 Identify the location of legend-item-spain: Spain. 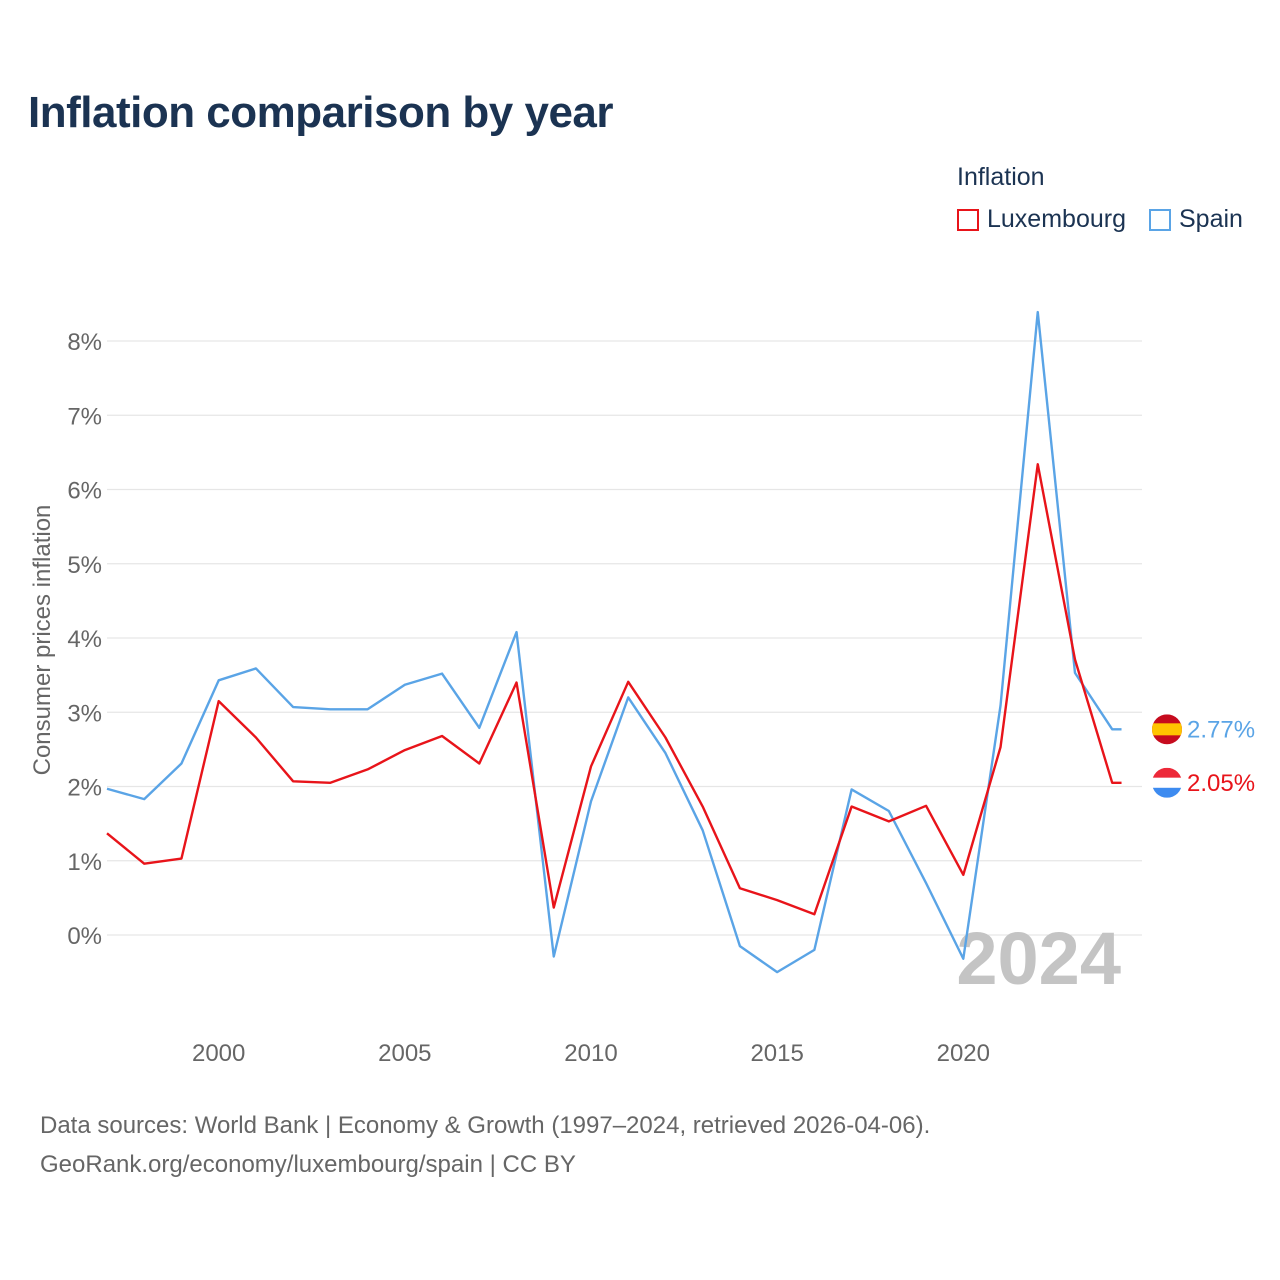
(1196, 219).